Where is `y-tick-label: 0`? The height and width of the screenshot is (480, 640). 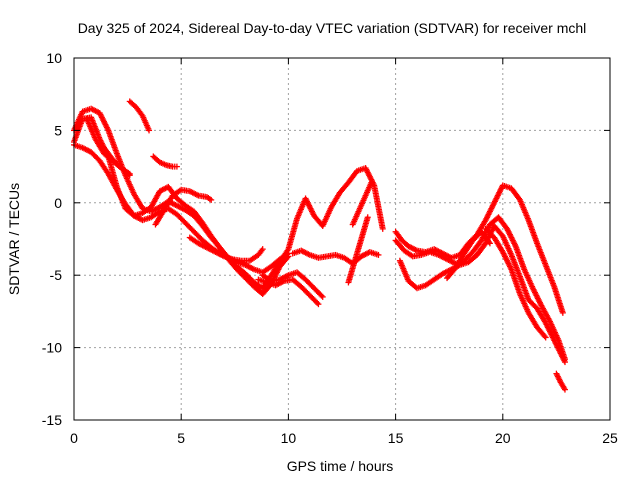
y-tick-label: 0 is located at coordinates (58, 203).